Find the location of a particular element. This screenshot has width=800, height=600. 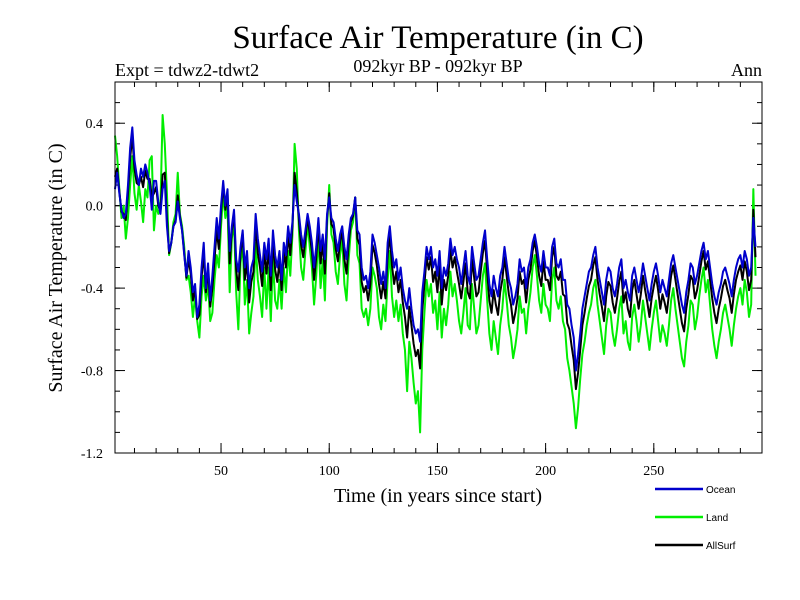

y-axis-label: Surface Air Temperature (in C) is located at coordinates (56, 267).